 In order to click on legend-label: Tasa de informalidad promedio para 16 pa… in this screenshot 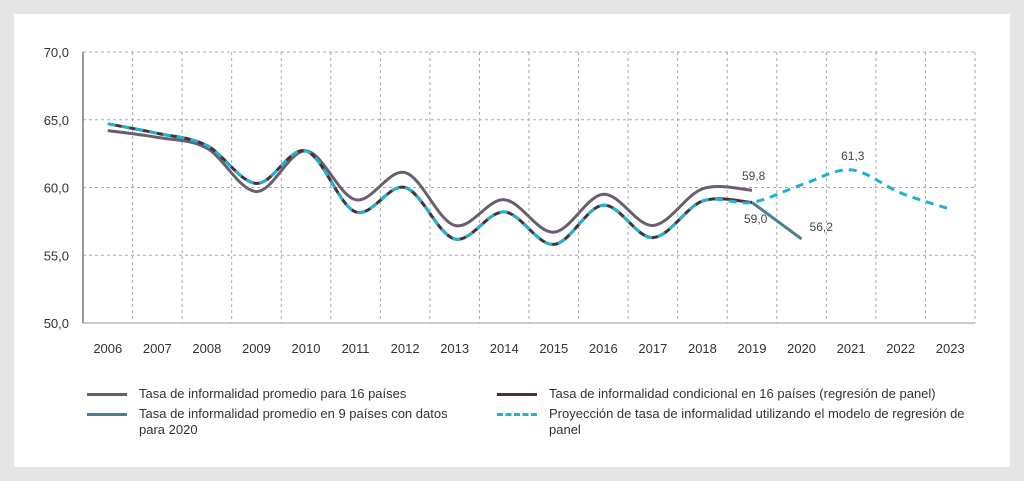, I will do `click(273, 393)`.